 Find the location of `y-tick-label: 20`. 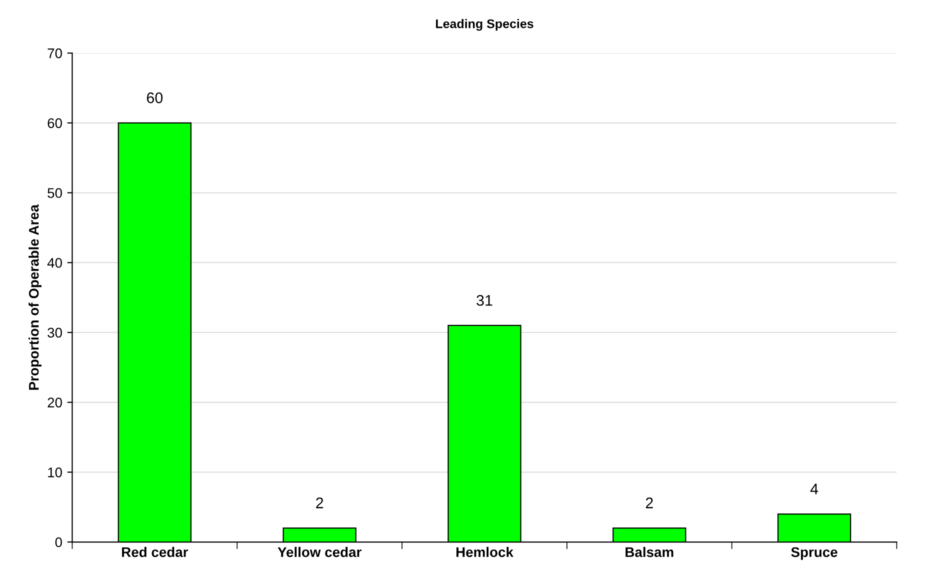

y-tick-label: 20 is located at coordinates (55, 403).